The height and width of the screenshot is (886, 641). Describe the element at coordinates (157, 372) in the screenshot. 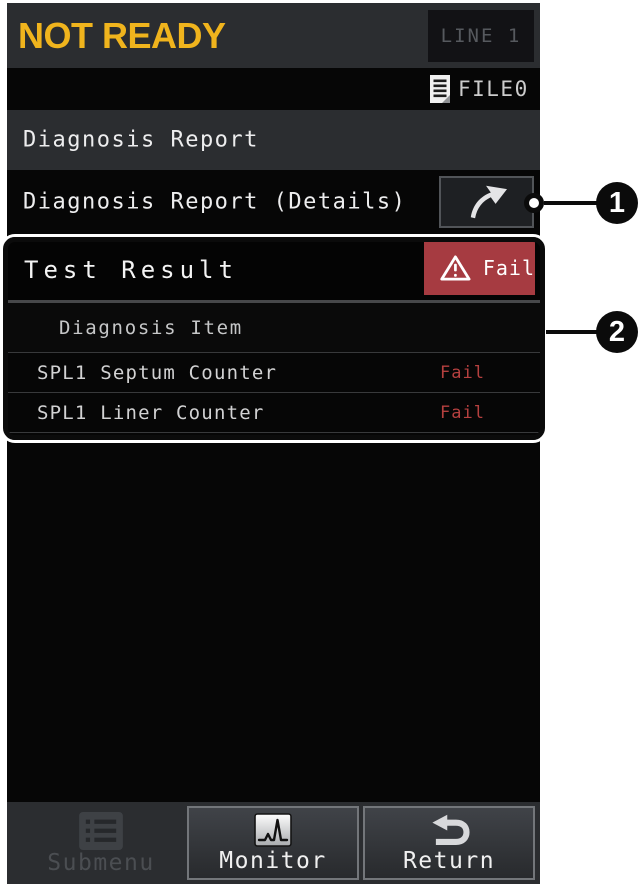

I see `diagnosis-item-name: SPL1 Septum Counter` at that location.